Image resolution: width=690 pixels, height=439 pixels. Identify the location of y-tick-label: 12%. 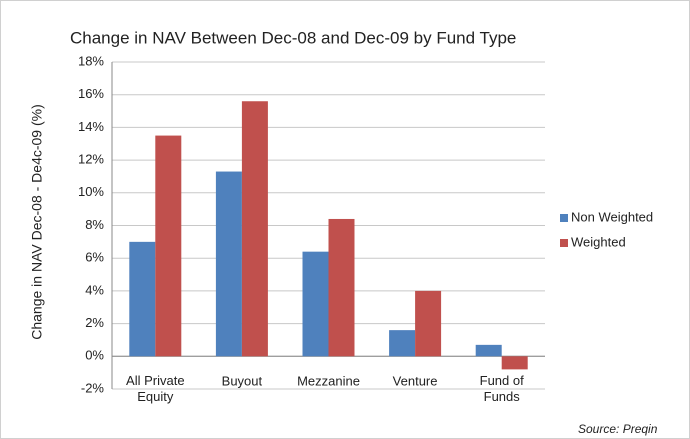
(91, 159).